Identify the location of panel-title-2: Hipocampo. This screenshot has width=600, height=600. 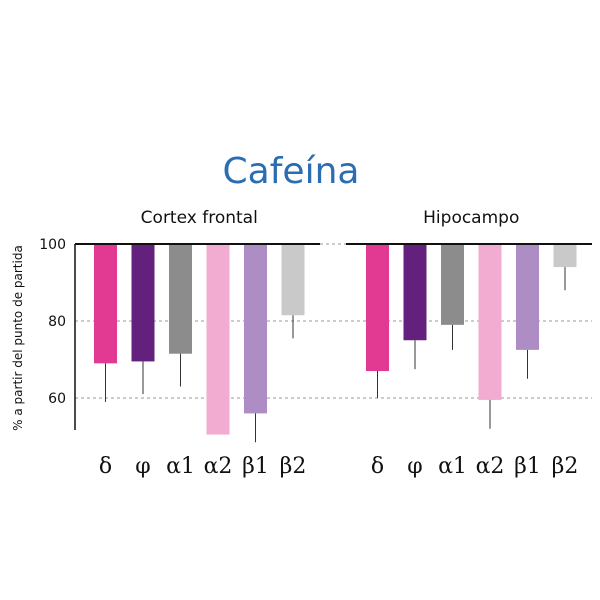
(471, 218).